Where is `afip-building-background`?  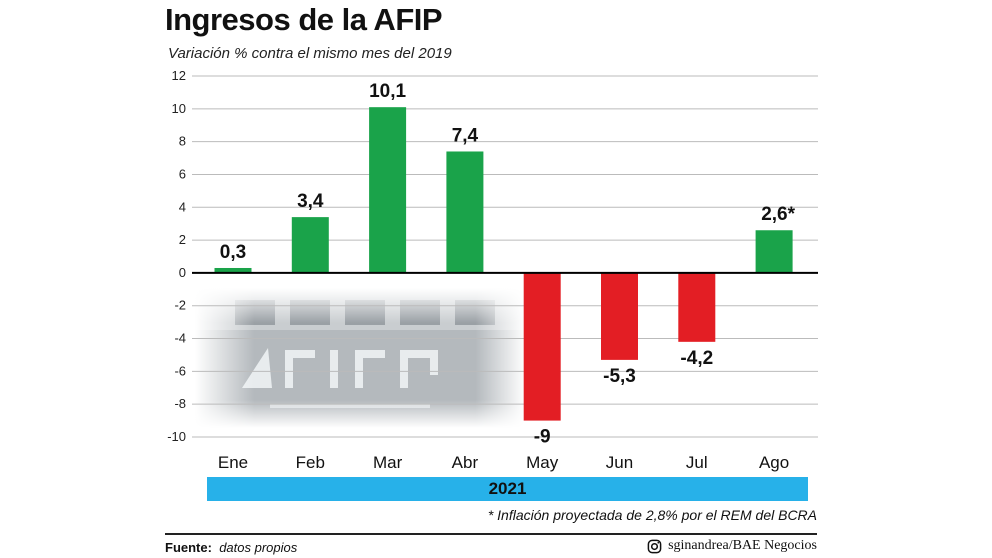
afip-building-background is located at coordinates (360, 358).